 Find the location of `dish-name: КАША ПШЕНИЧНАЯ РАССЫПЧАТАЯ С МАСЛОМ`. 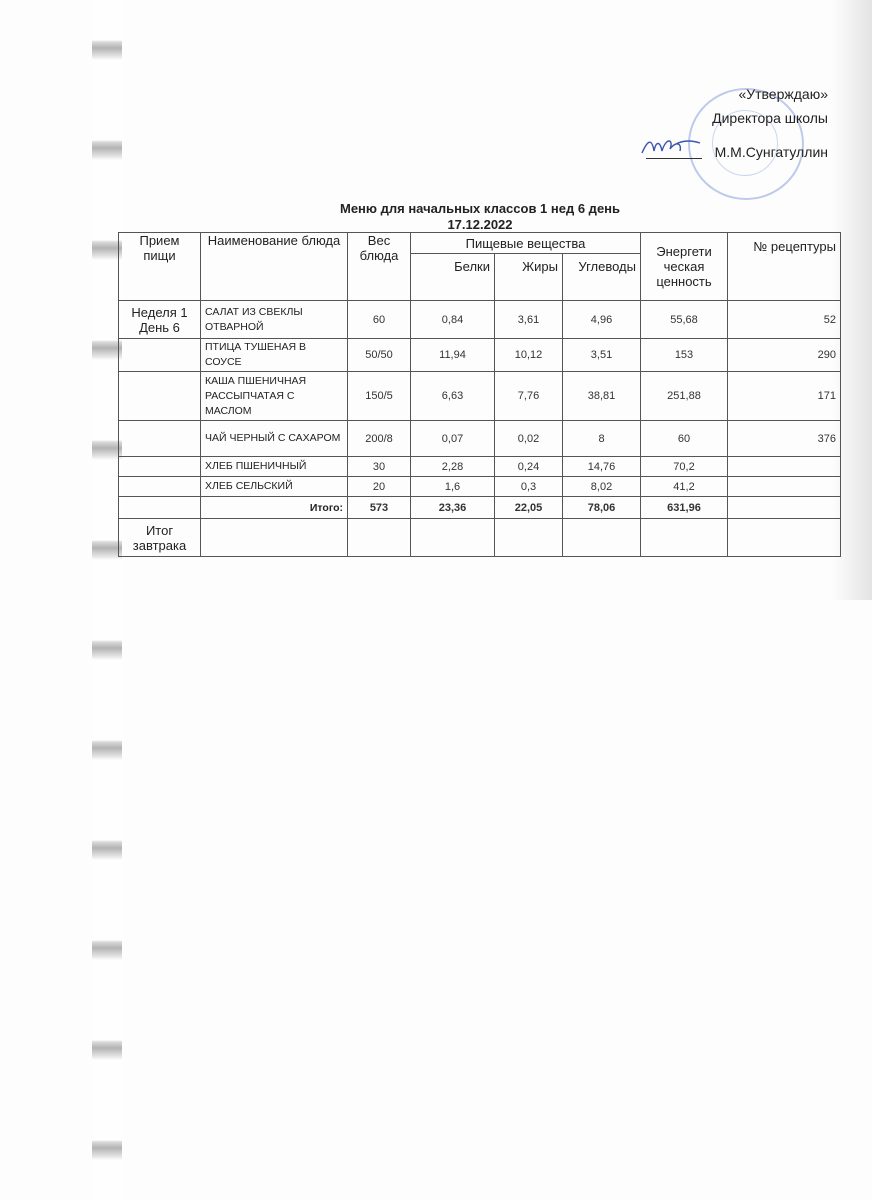

dish-name: КАША ПШЕНИЧНАЯ РАССЫПЧАТАЯ С МАСЛОМ is located at coordinates (274, 396).